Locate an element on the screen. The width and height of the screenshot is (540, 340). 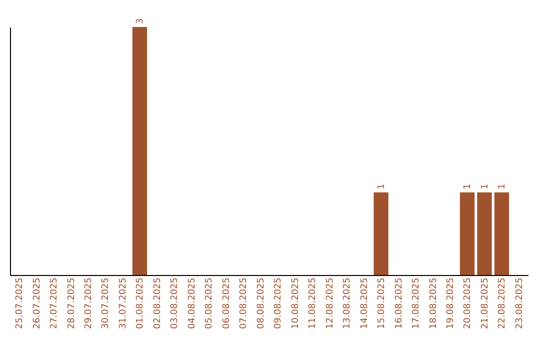
x-tick-label: 18.08.2025 is located at coordinates (433, 304).